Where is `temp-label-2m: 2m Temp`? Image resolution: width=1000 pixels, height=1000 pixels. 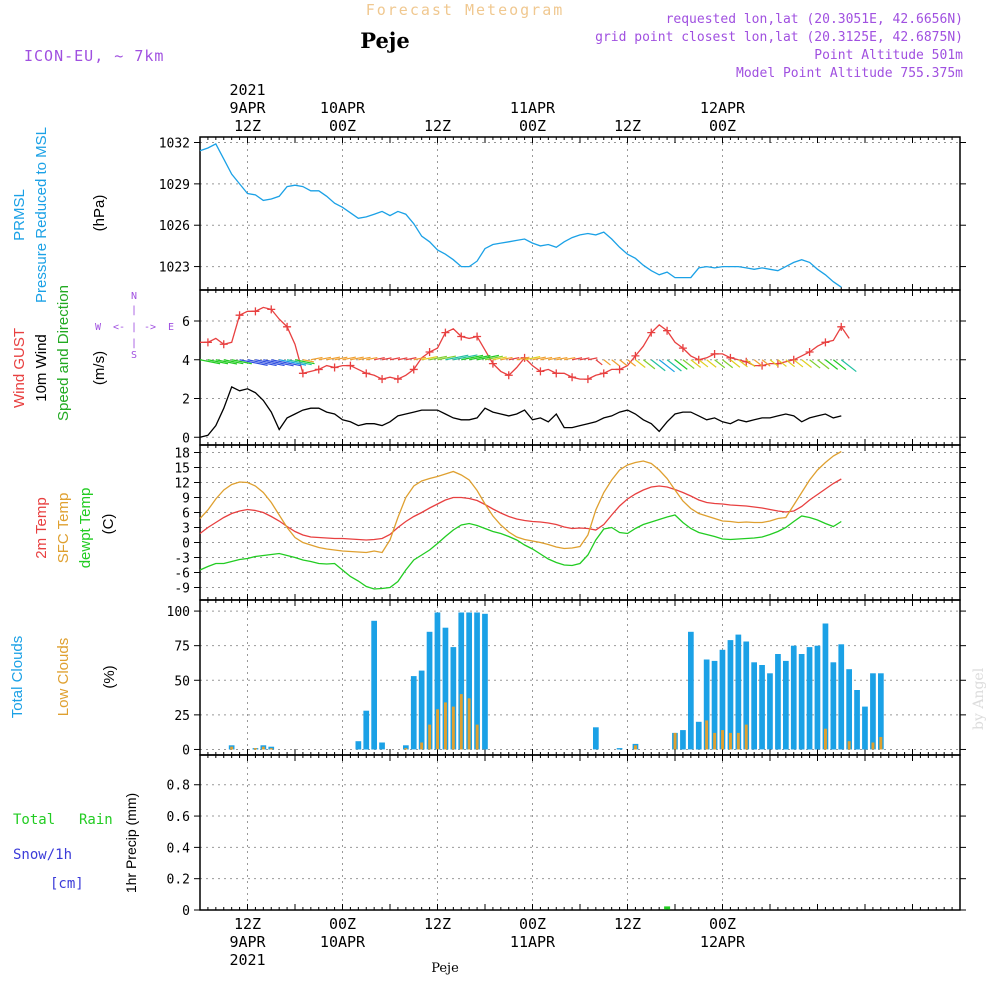
temp-label-2m: 2m Temp is located at coordinates (41, 527).